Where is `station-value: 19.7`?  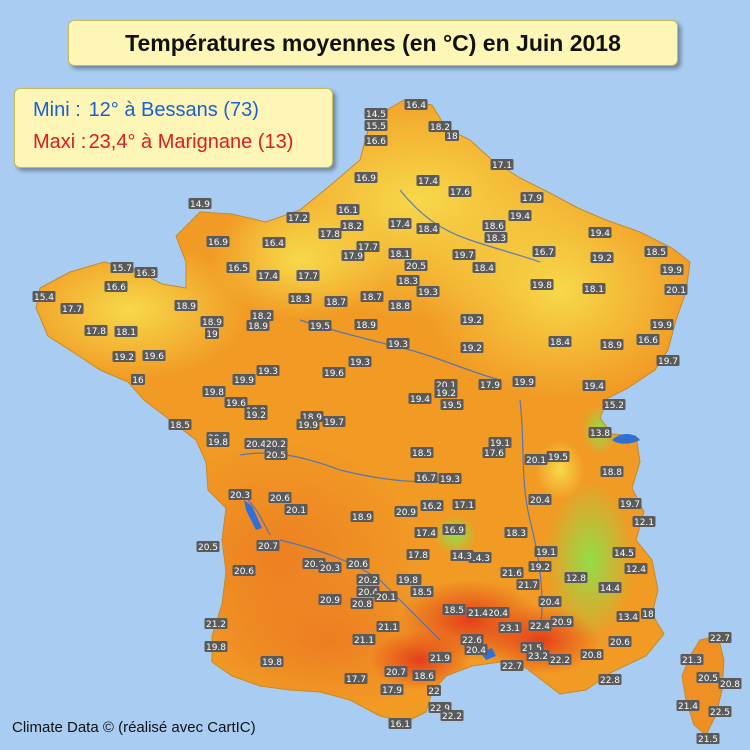
station-value: 19.7 is located at coordinates (668, 362).